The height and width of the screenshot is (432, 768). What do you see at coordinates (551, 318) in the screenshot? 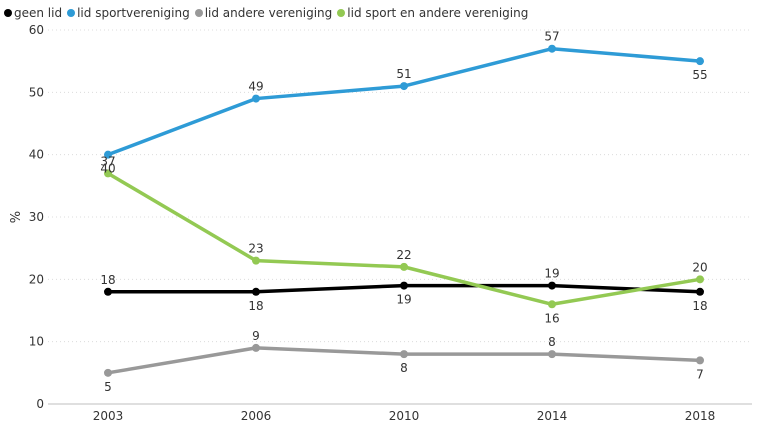
I see `data-label: 16` at bounding box center [551, 318].